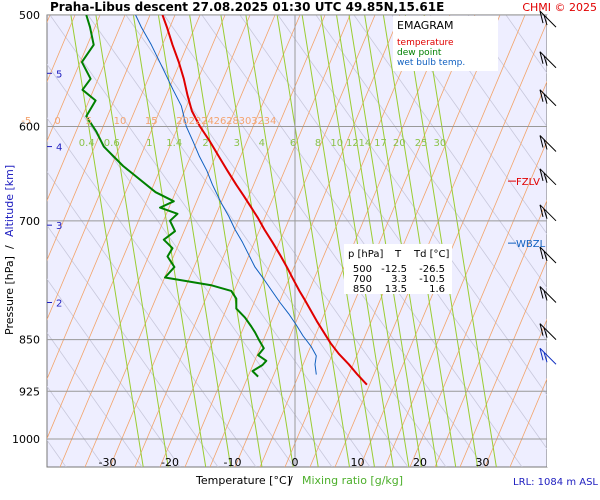  What do you see at coordinates (207, 121) in the screenshot?
I see `isotherm-label: 24` at bounding box center [207, 121].